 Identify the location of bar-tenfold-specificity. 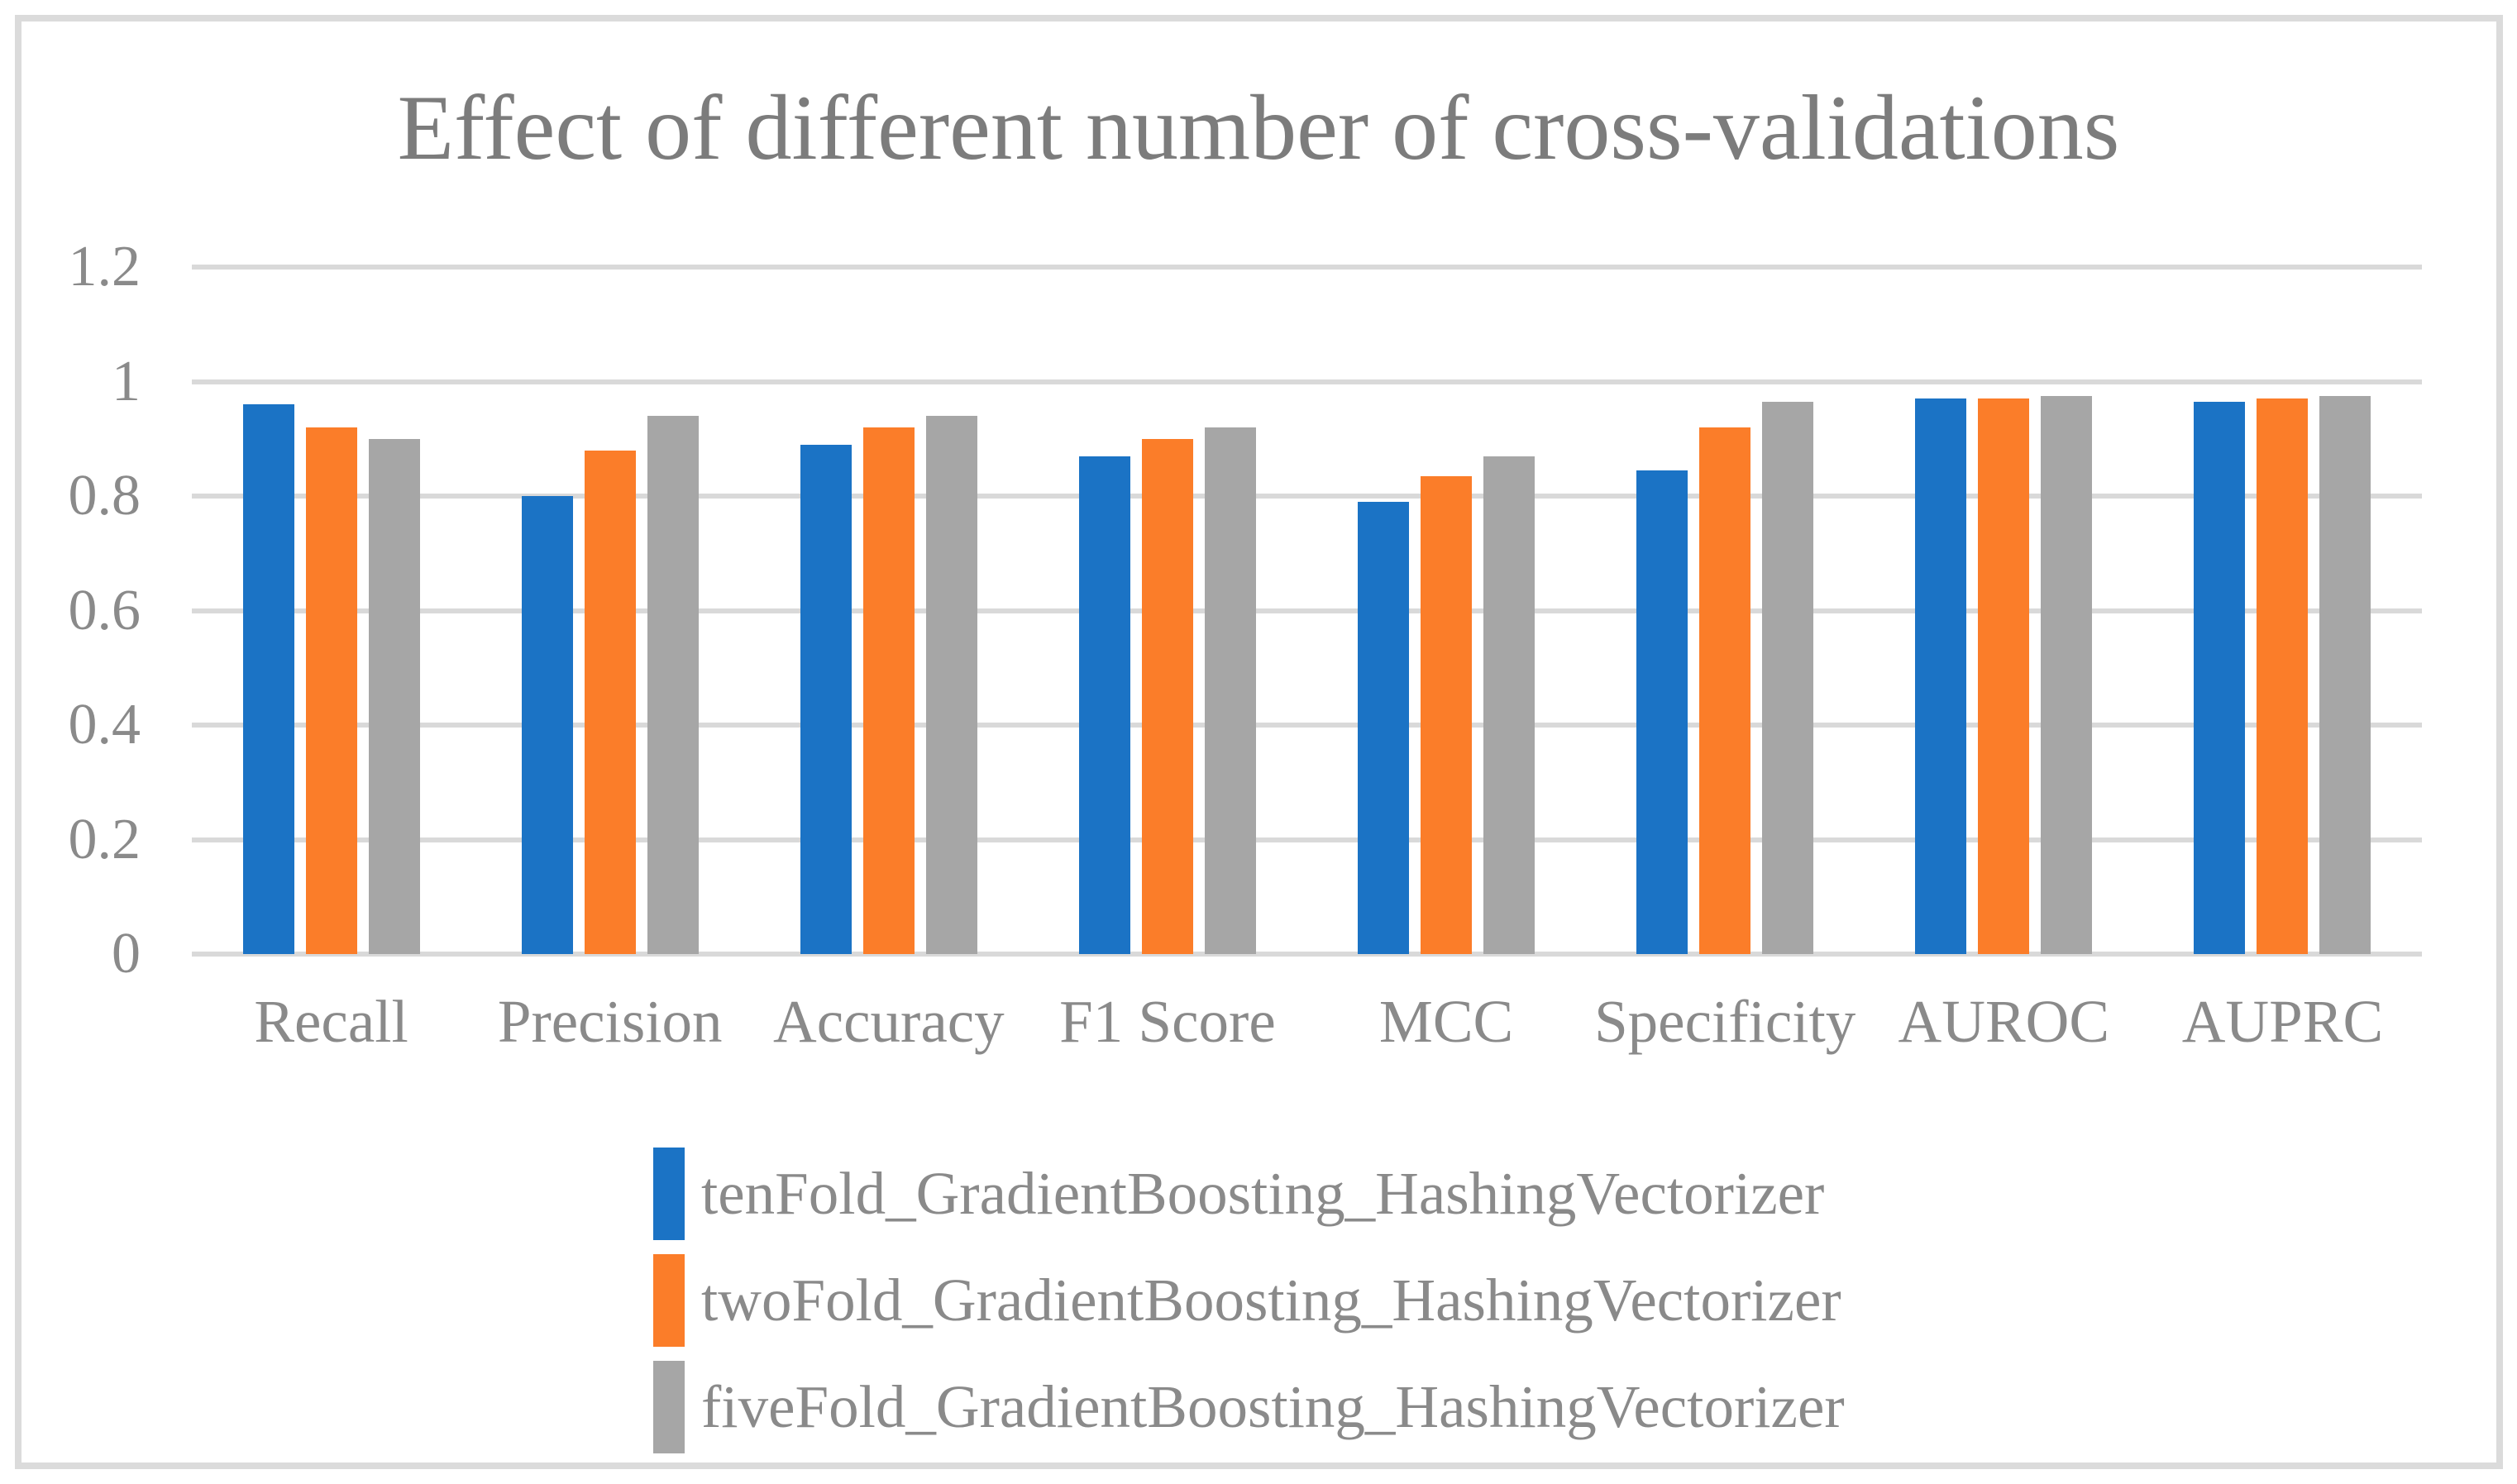
(1662, 712).